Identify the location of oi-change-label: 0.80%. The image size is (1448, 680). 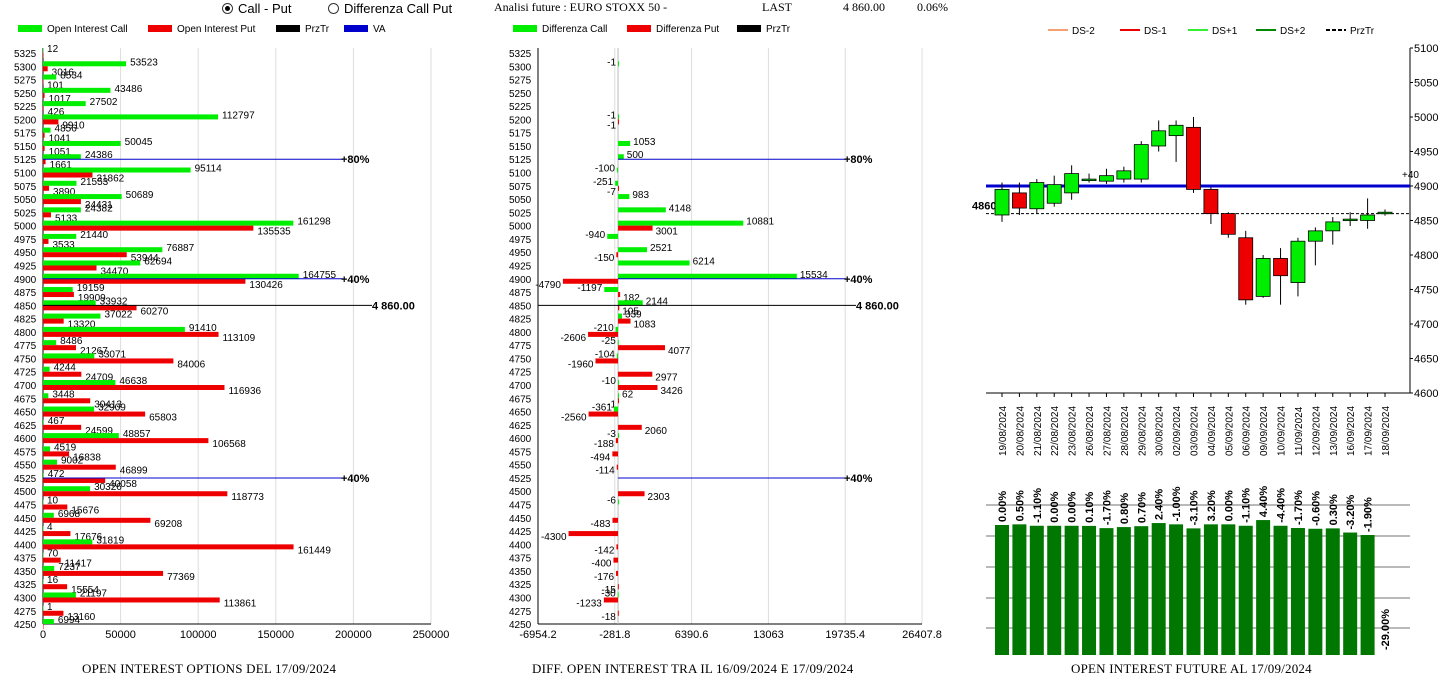
(1125, 508).